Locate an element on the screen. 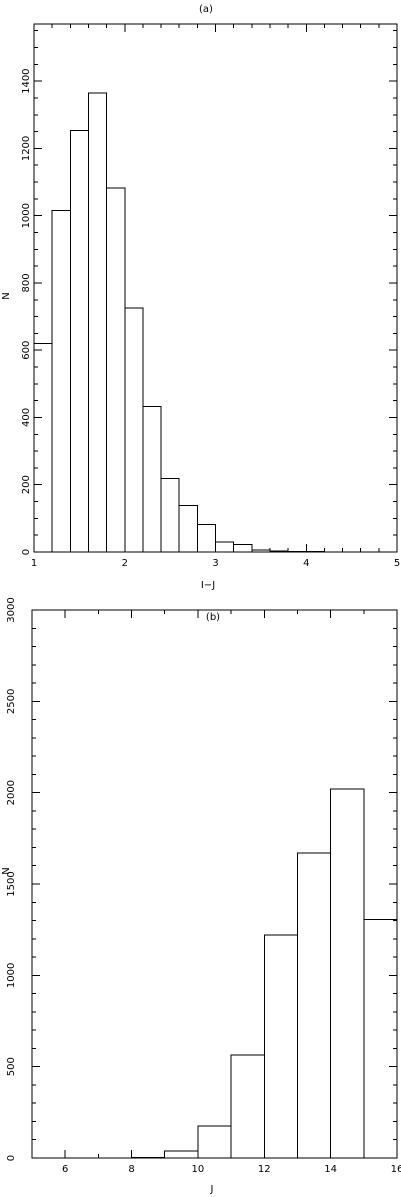 This screenshot has height=1197, width=401. panel-b-ytick-label: 2000 is located at coordinates (11, 792).